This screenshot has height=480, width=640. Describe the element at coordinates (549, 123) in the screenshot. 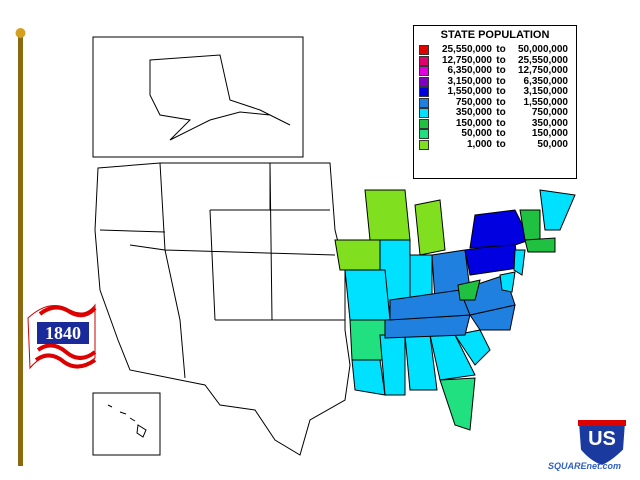

I see `range-to: 350,000` at that location.